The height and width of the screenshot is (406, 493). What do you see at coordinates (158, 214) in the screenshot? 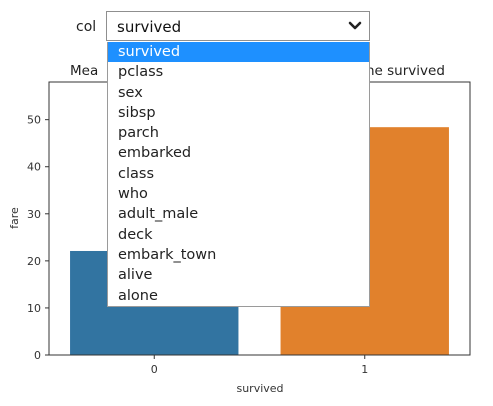
I see `dropdown-option-adult-male: adult_male` at bounding box center [158, 214].